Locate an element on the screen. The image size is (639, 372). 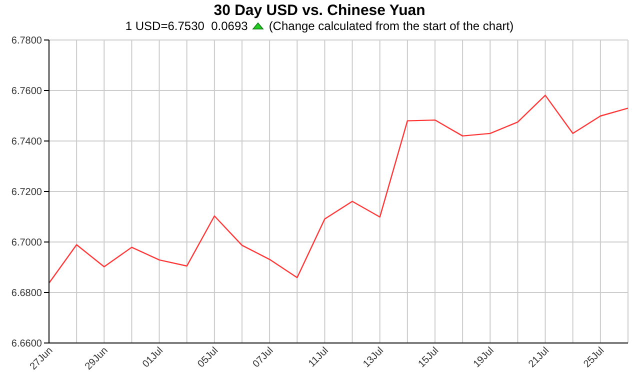
y-tick-label: 6.7600 is located at coordinates (26, 92).